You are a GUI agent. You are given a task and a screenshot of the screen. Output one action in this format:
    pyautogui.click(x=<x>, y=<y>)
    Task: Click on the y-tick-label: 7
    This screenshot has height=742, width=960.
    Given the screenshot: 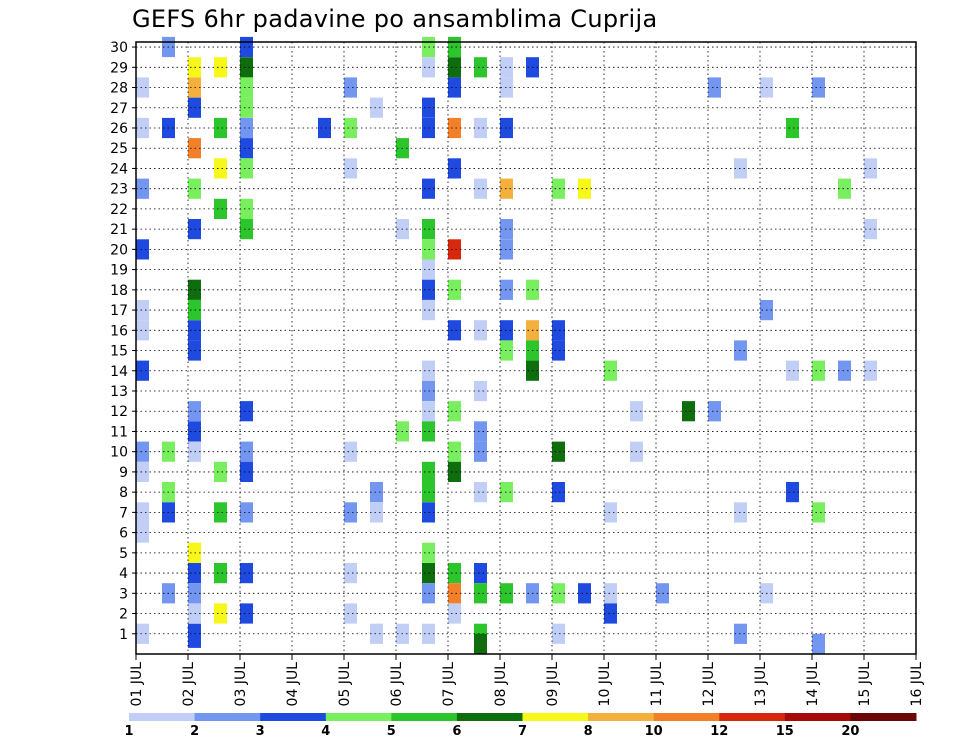 What is the action you would take?
    pyautogui.click(x=123, y=513)
    